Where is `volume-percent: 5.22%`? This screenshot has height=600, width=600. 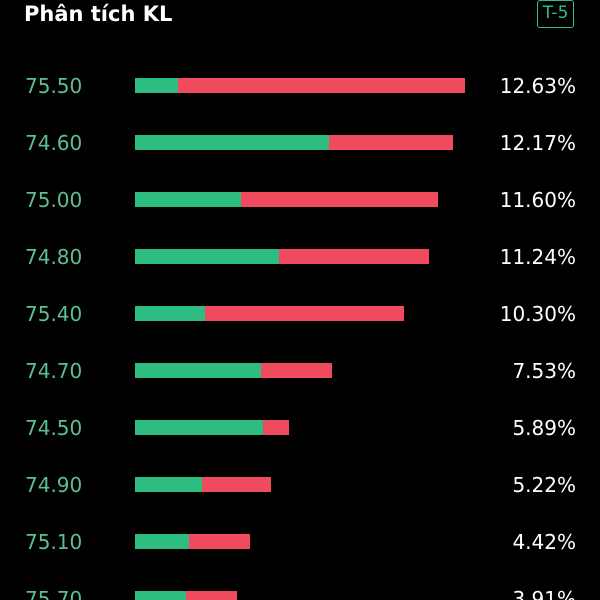
volume-percent: 5.22% is located at coordinates (544, 485).